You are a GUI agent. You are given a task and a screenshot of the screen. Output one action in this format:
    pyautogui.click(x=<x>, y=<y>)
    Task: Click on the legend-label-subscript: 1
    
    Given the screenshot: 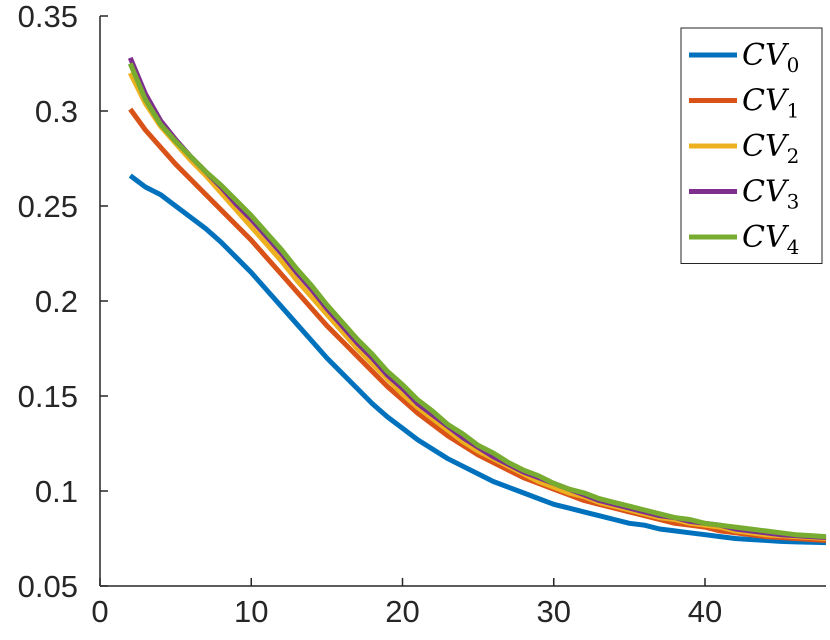 What is the action you would take?
    pyautogui.click(x=793, y=111)
    